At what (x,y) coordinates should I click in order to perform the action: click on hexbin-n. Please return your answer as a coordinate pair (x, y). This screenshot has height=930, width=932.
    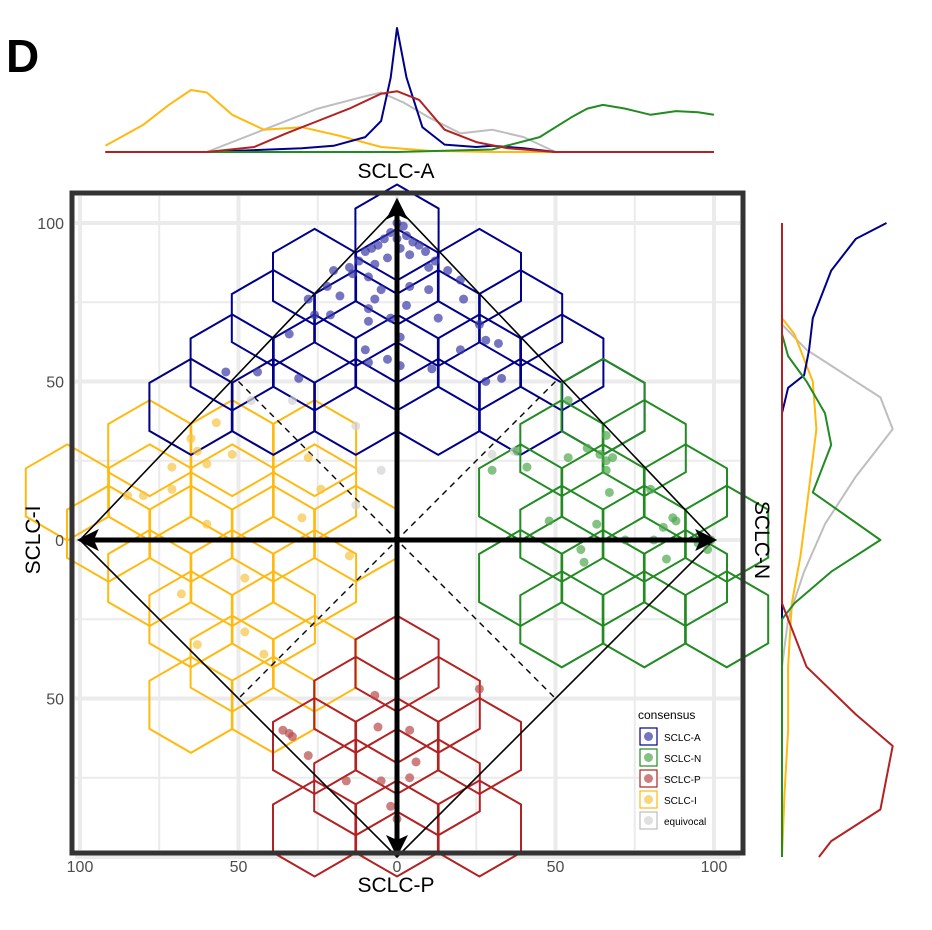
    Looking at the image, I should click on (727, 619).